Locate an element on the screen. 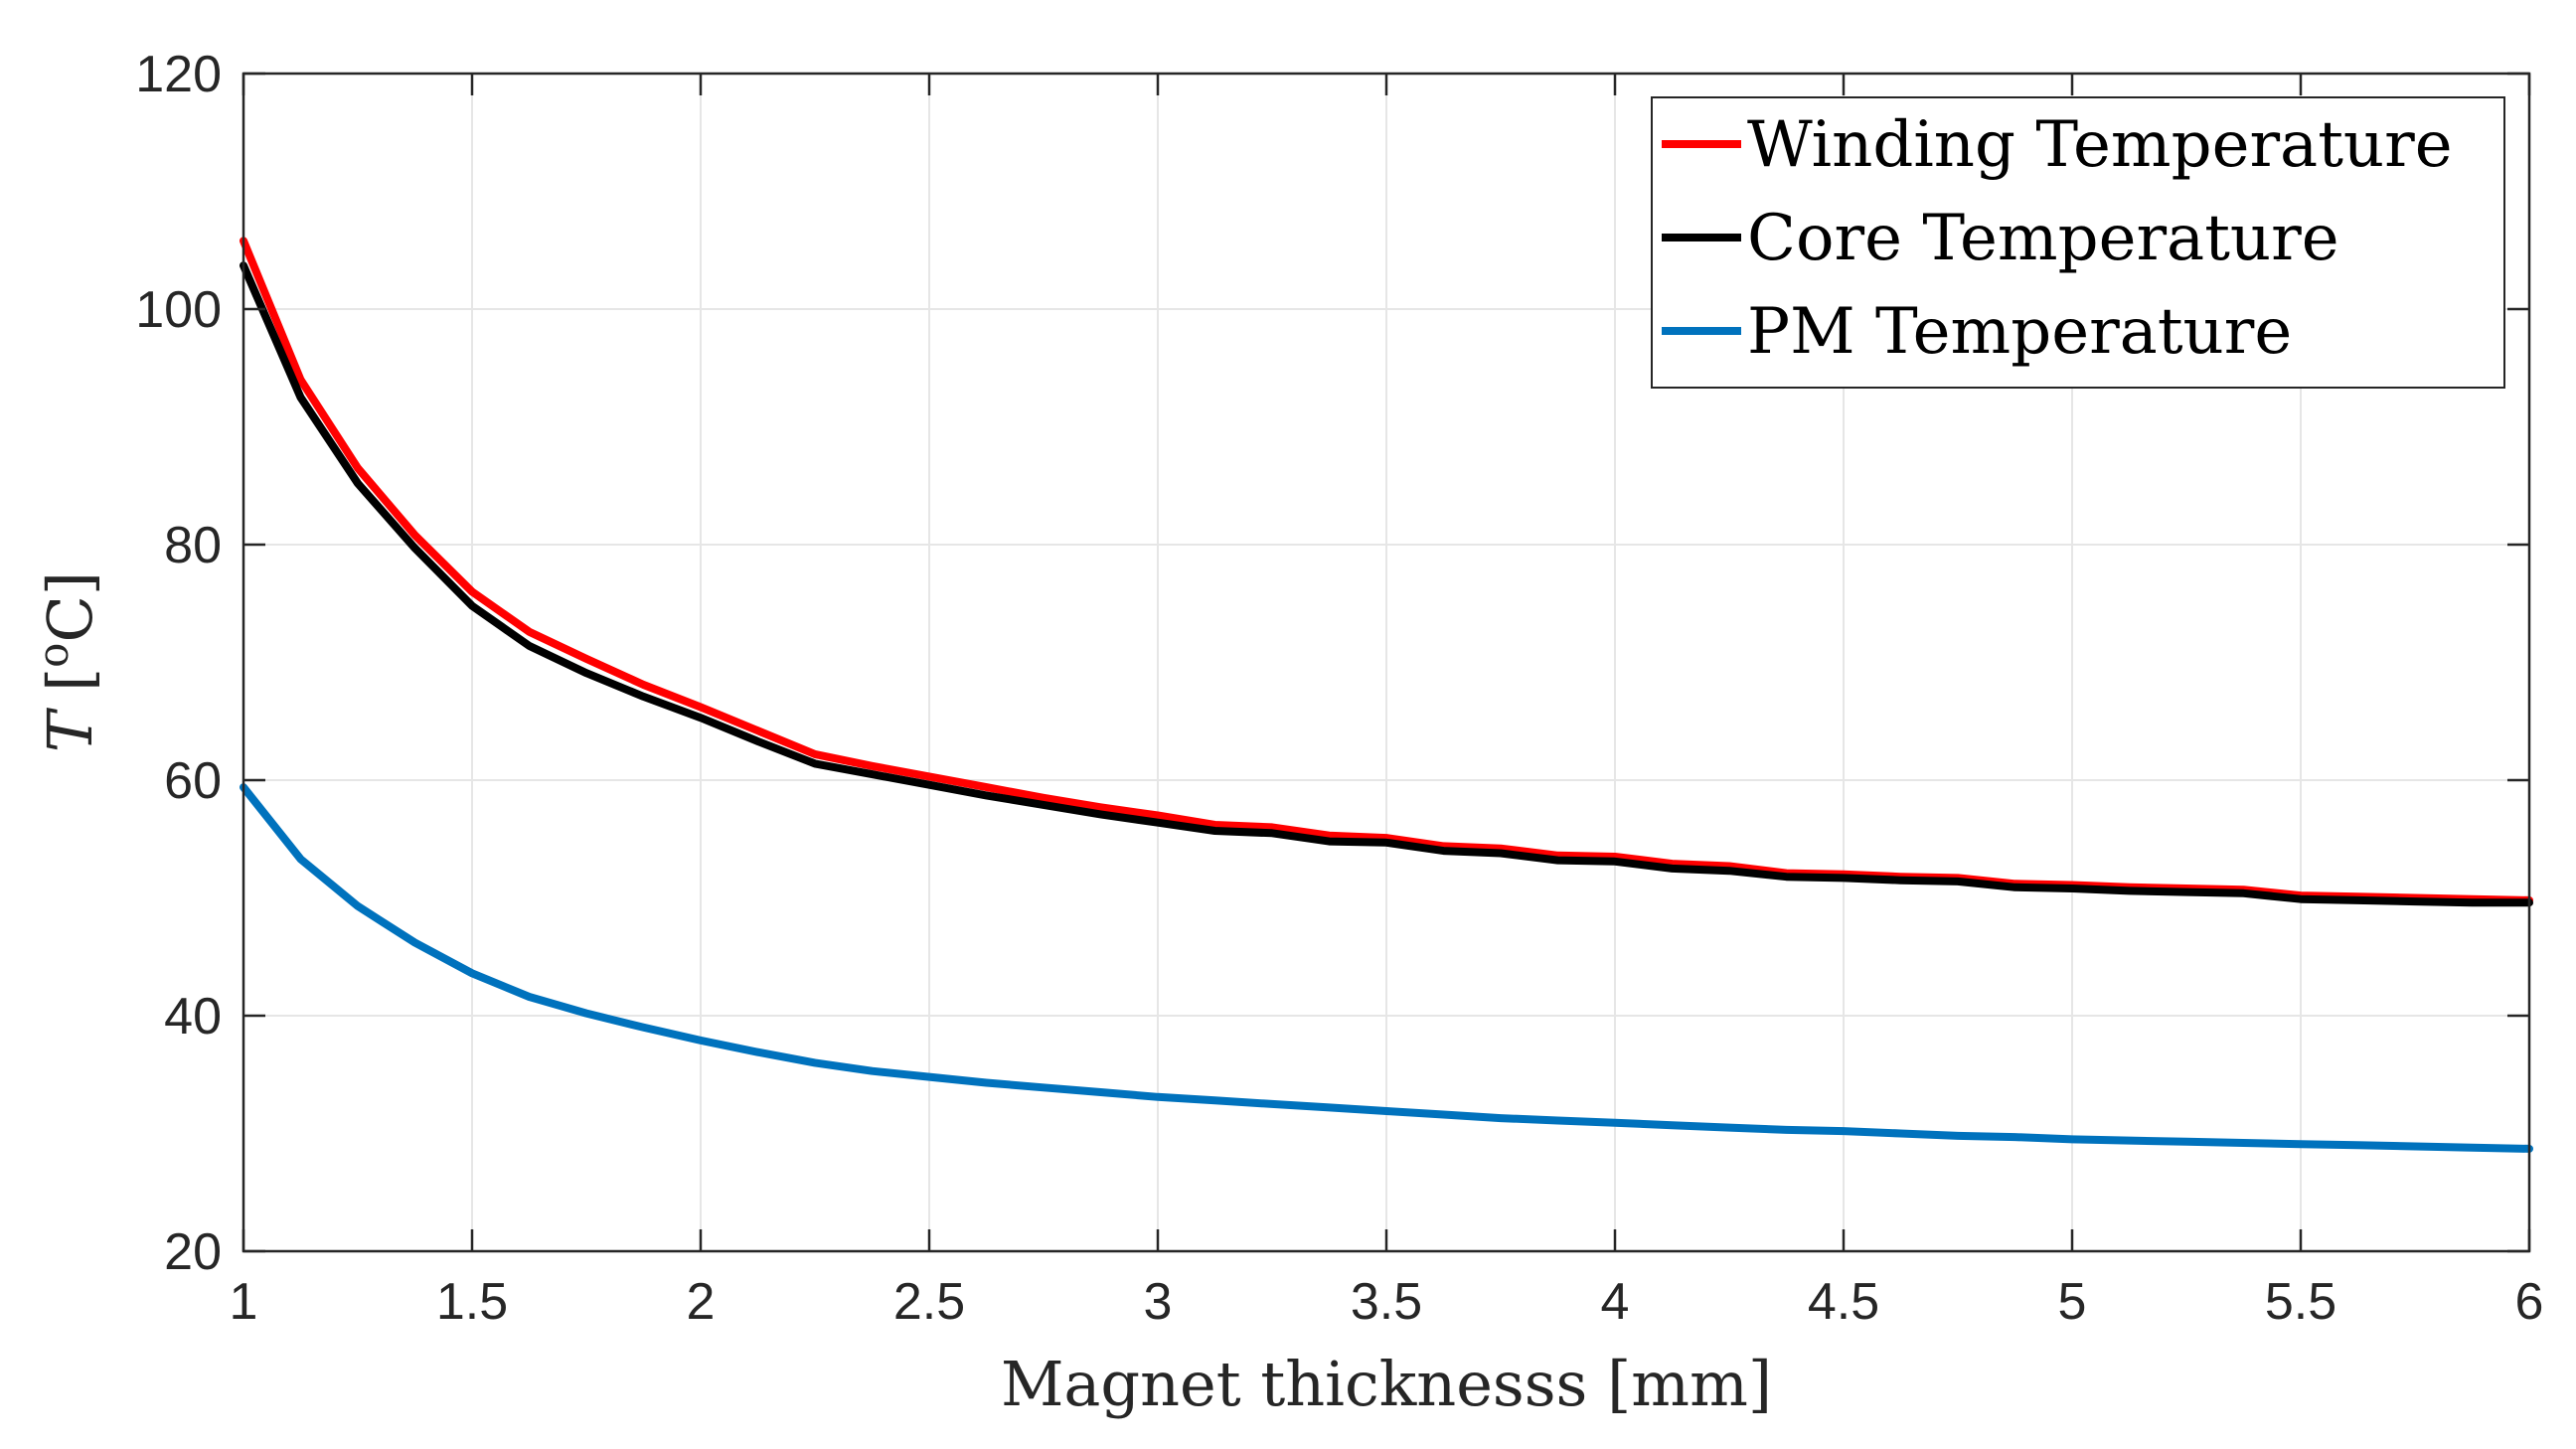 Image resolution: width=2576 pixels, height=1449 pixels. x-tick-label: 3.5 is located at coordinates (1386, 1302).